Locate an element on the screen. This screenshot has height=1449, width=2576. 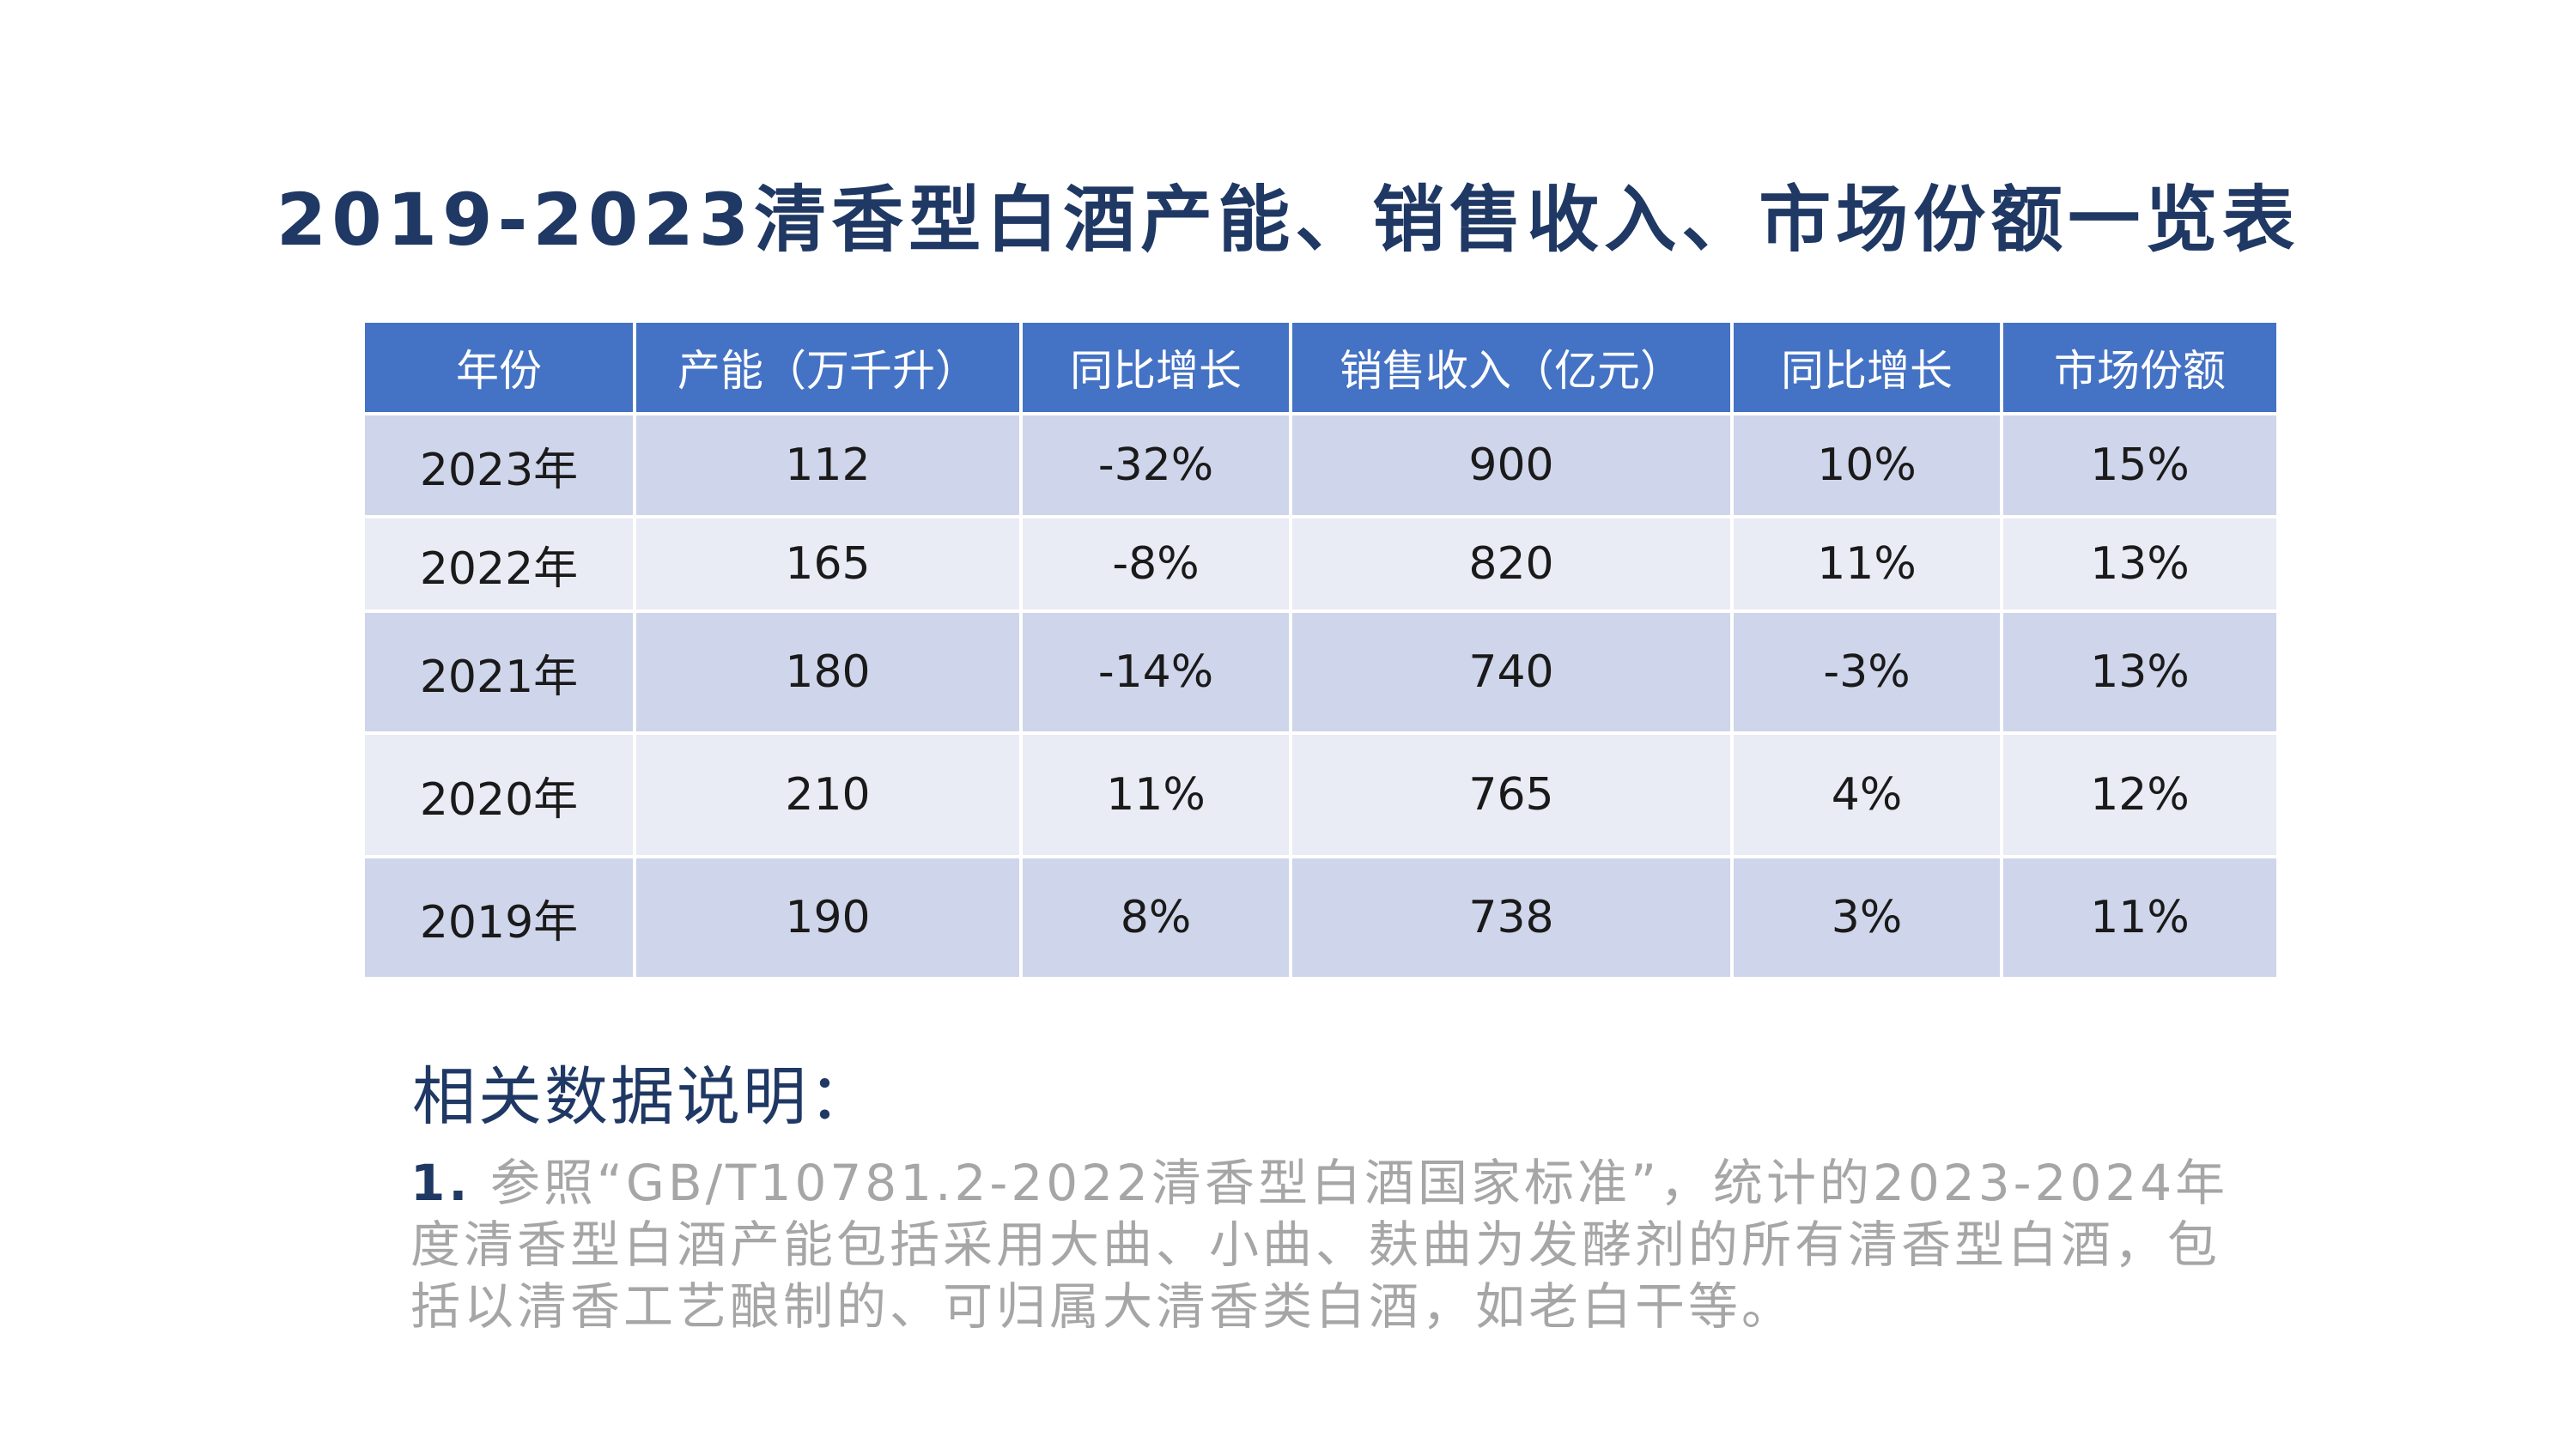
cell-capacity: 165 is located at coordinates (828, 564).